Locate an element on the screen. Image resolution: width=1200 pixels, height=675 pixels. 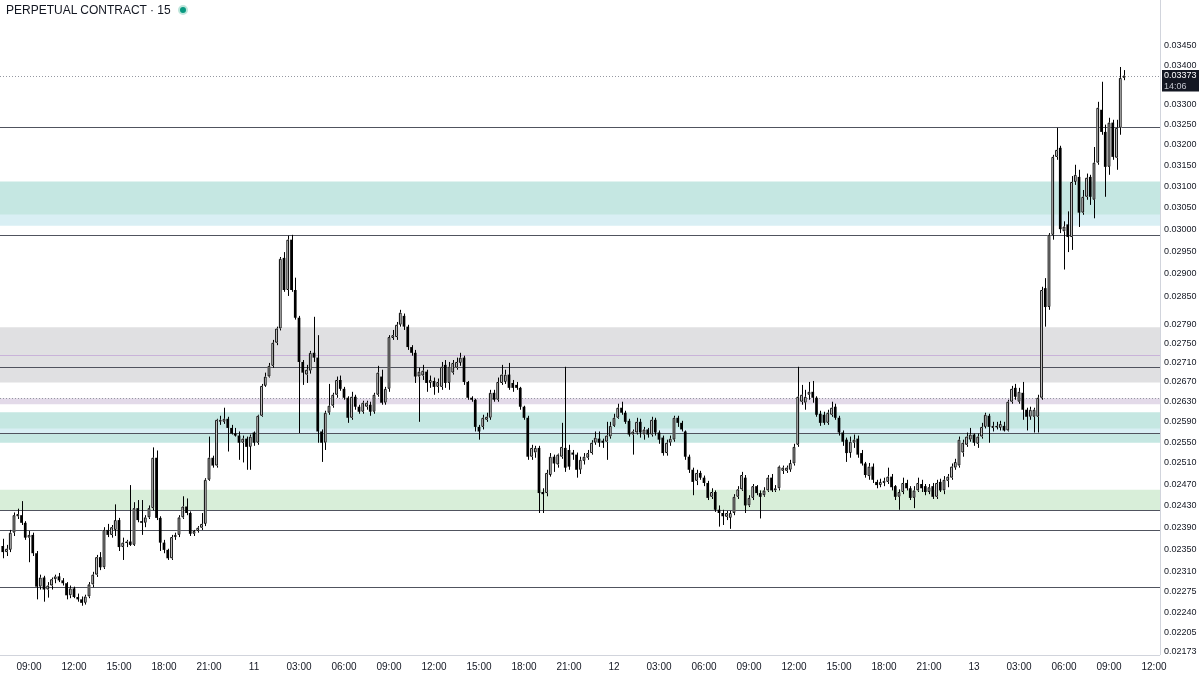
y-tick-label: 0.02240 is located at coordinates (1180, 611).